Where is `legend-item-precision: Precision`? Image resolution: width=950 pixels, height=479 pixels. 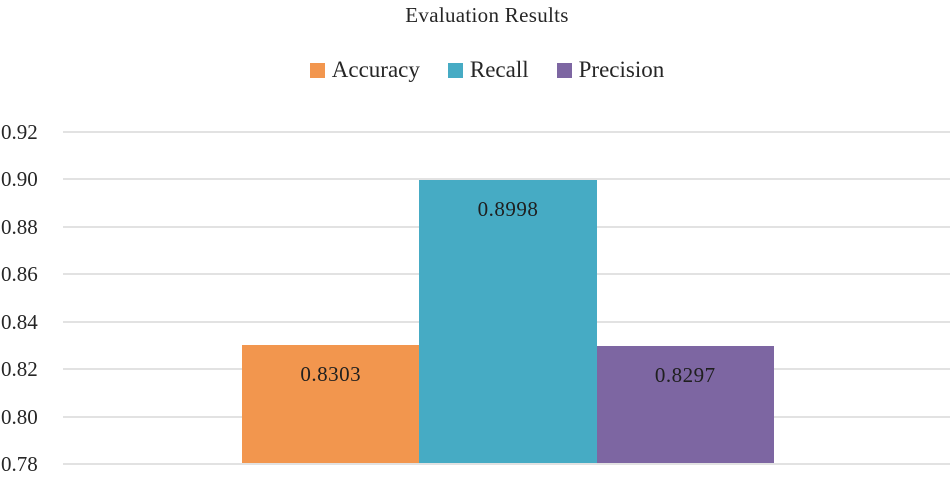 legend-item-precision: Precision is located at coordinates (610, 70).